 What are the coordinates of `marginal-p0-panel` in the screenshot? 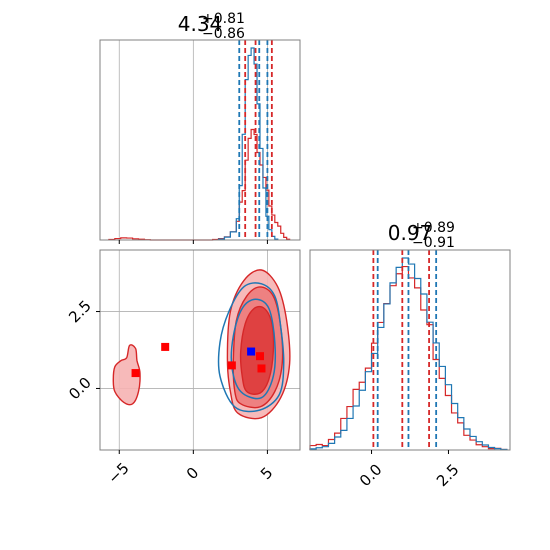 It's located at (200, 141).